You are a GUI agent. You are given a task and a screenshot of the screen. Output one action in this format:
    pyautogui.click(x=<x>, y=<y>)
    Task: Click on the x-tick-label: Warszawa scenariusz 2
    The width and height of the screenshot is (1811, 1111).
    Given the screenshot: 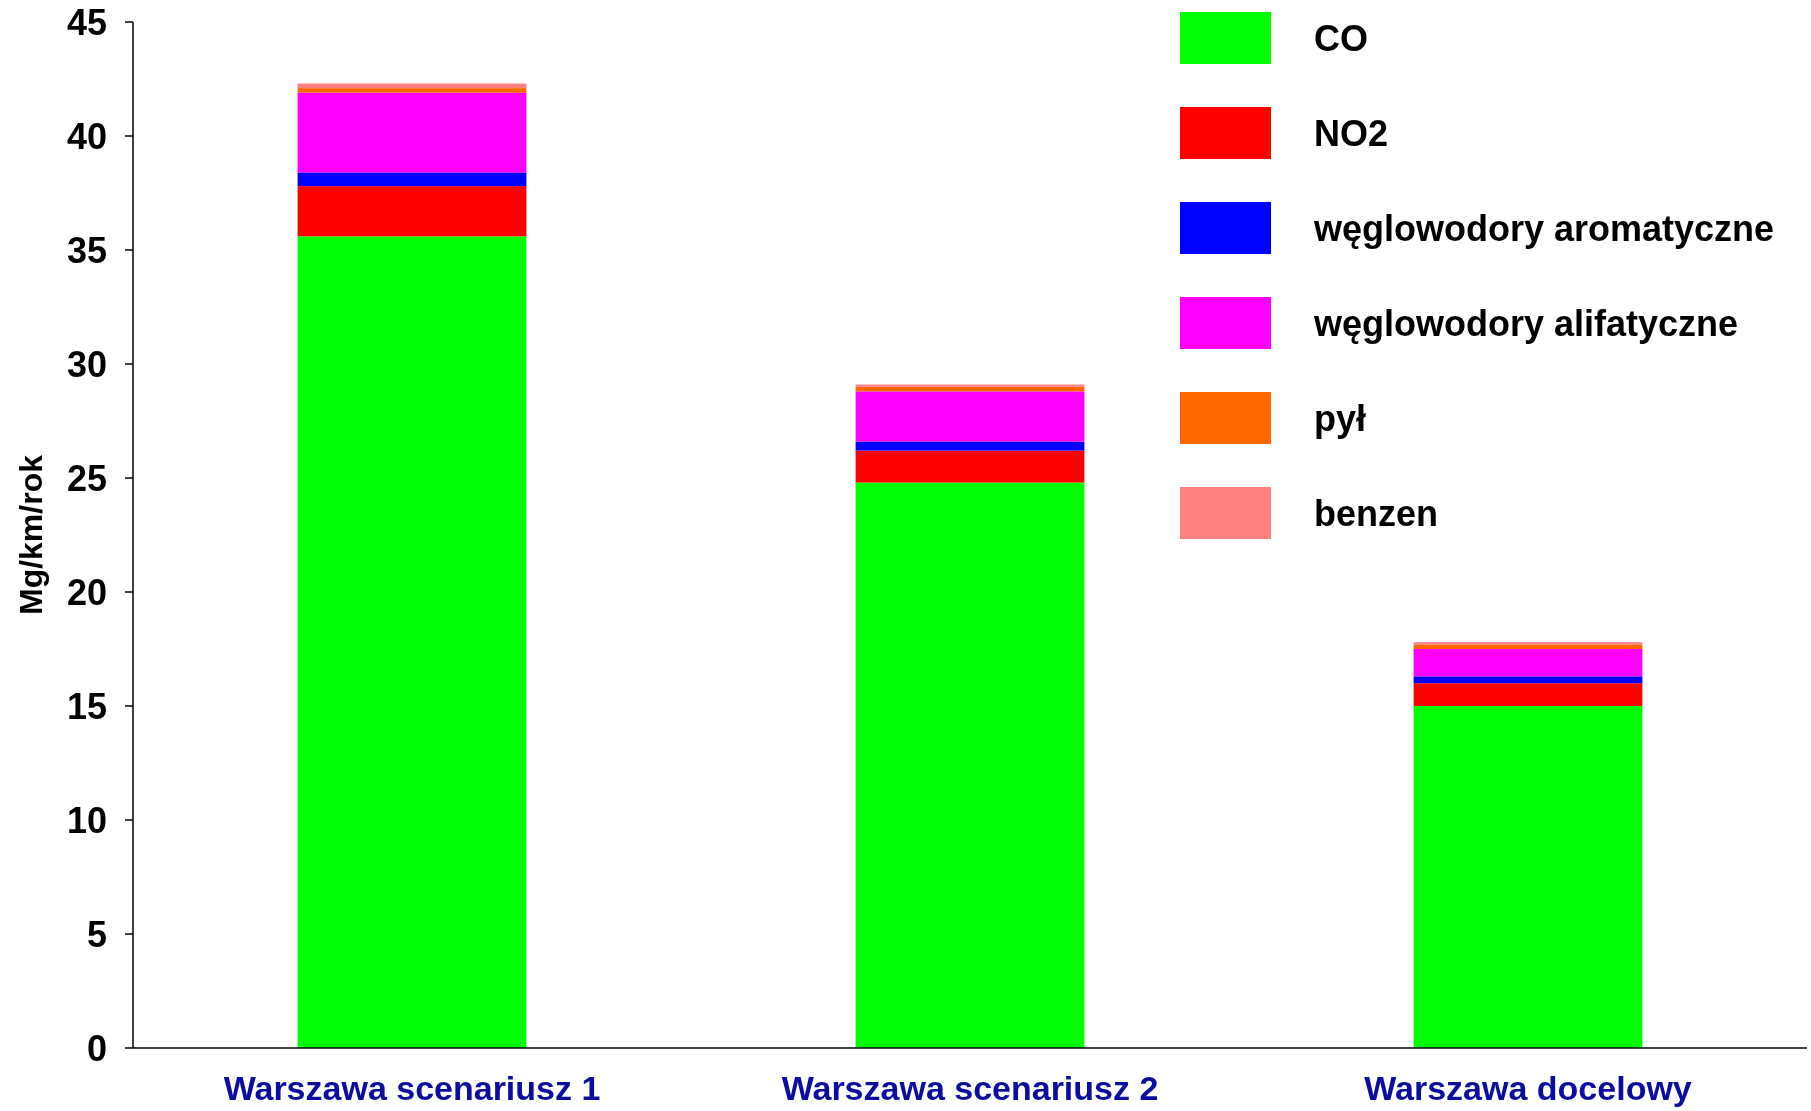 What is the action you would take?
    pyautogui.click(x=970, y=1088)
    